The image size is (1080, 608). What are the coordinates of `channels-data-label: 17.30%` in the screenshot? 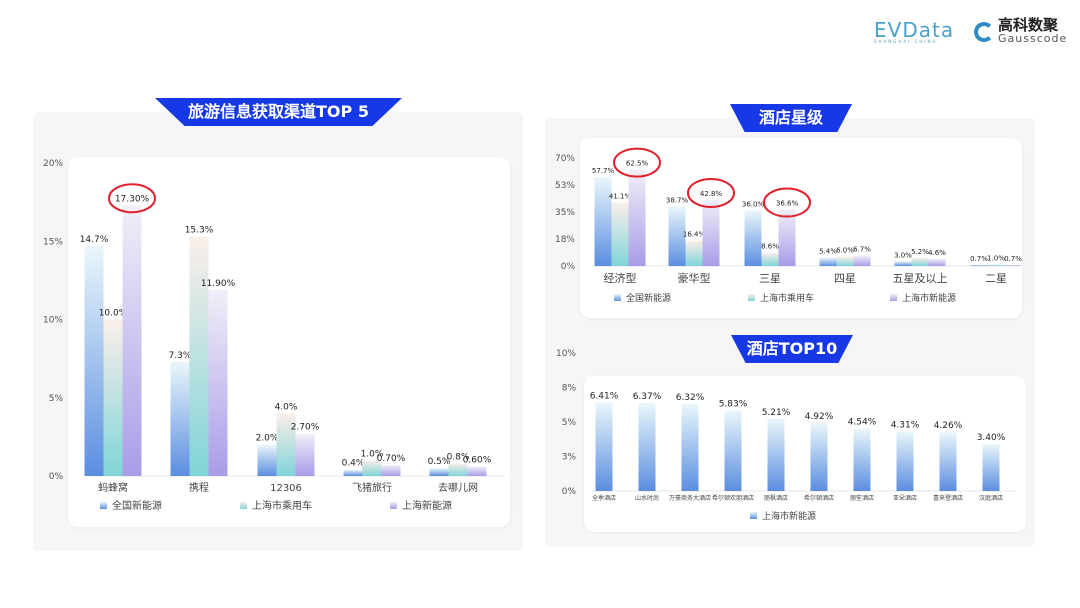 It's located at (132, 199).